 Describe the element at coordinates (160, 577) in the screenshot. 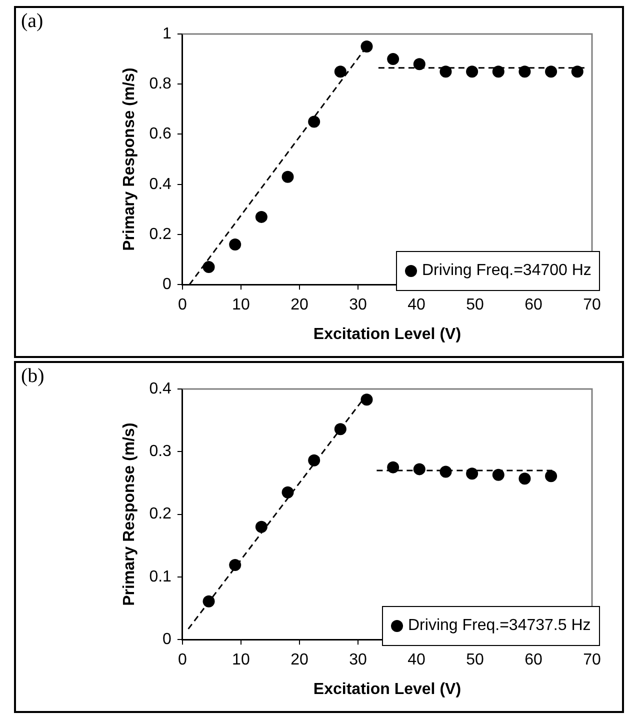

I see `y-tick-label: 0.1` at that location.